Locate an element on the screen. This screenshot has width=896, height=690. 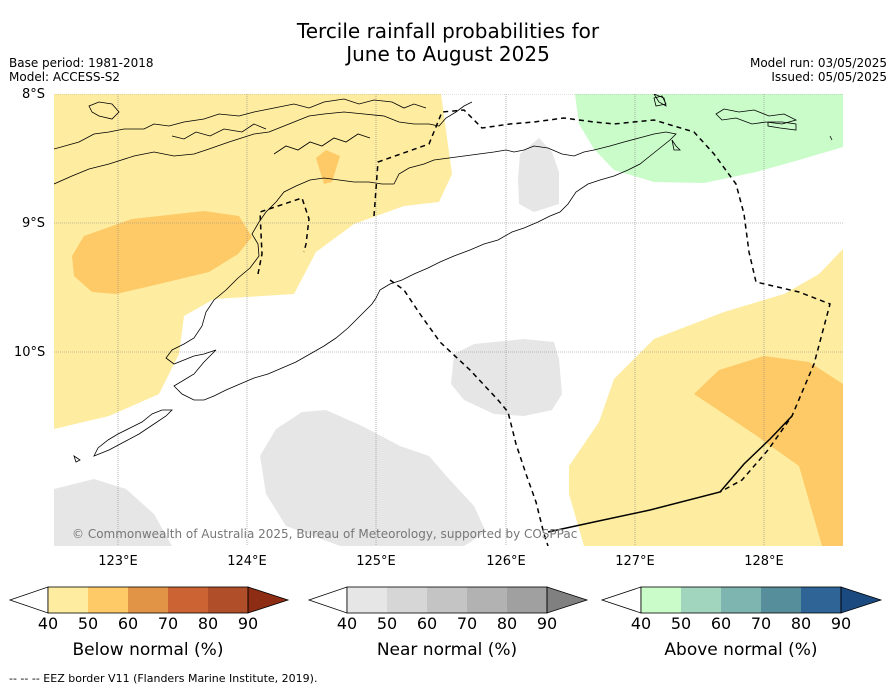
lon-label-126e: 126°E is located at coordinates (506, 561).